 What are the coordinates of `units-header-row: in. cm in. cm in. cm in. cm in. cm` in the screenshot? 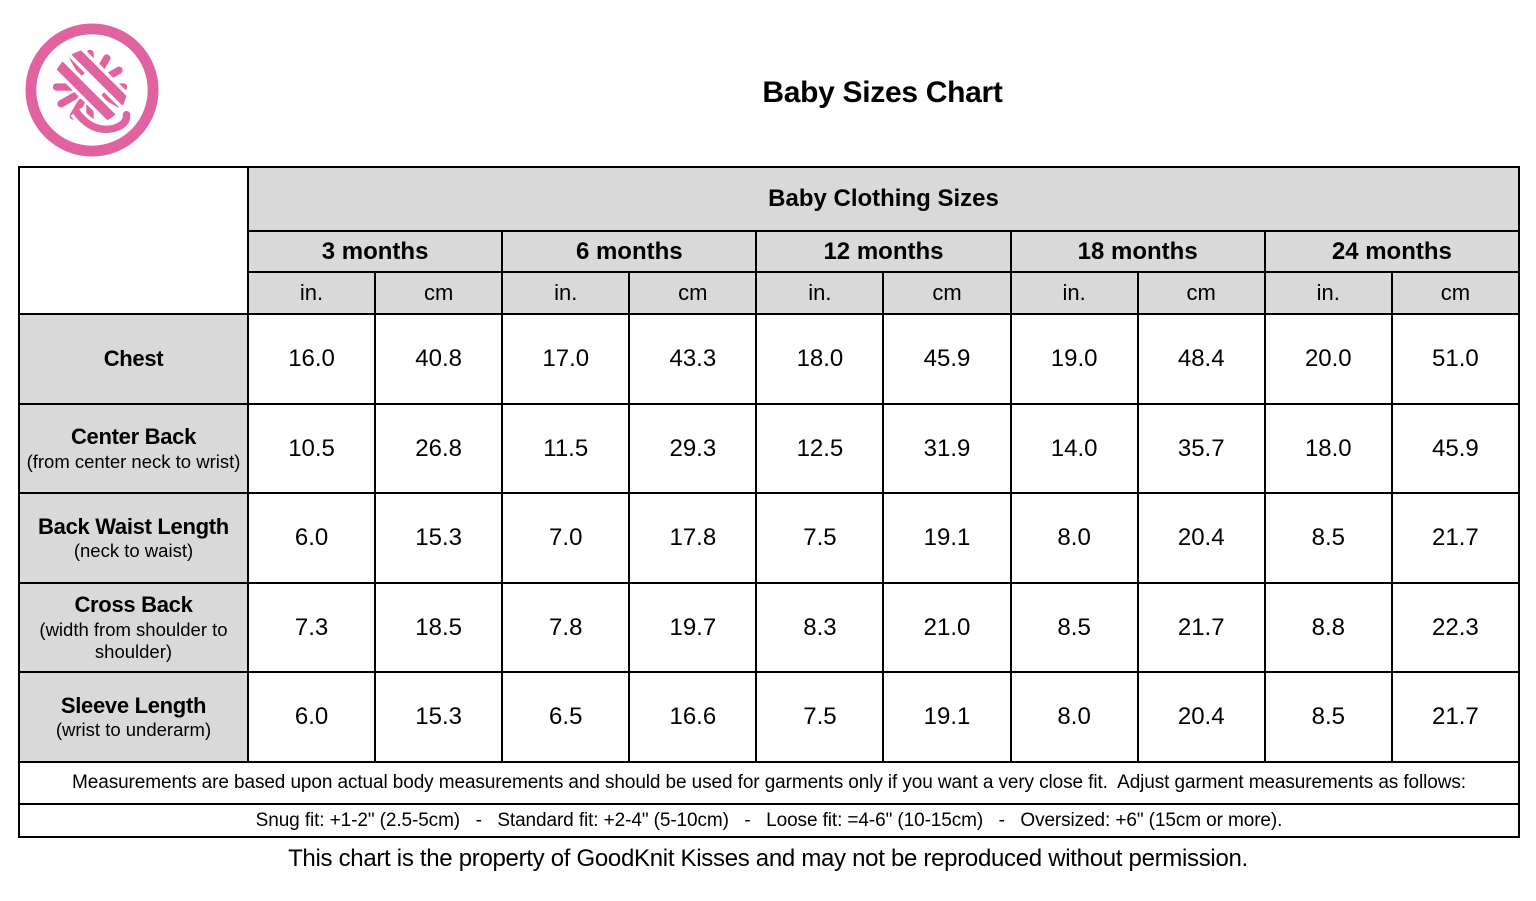 It's located at (769, 293).